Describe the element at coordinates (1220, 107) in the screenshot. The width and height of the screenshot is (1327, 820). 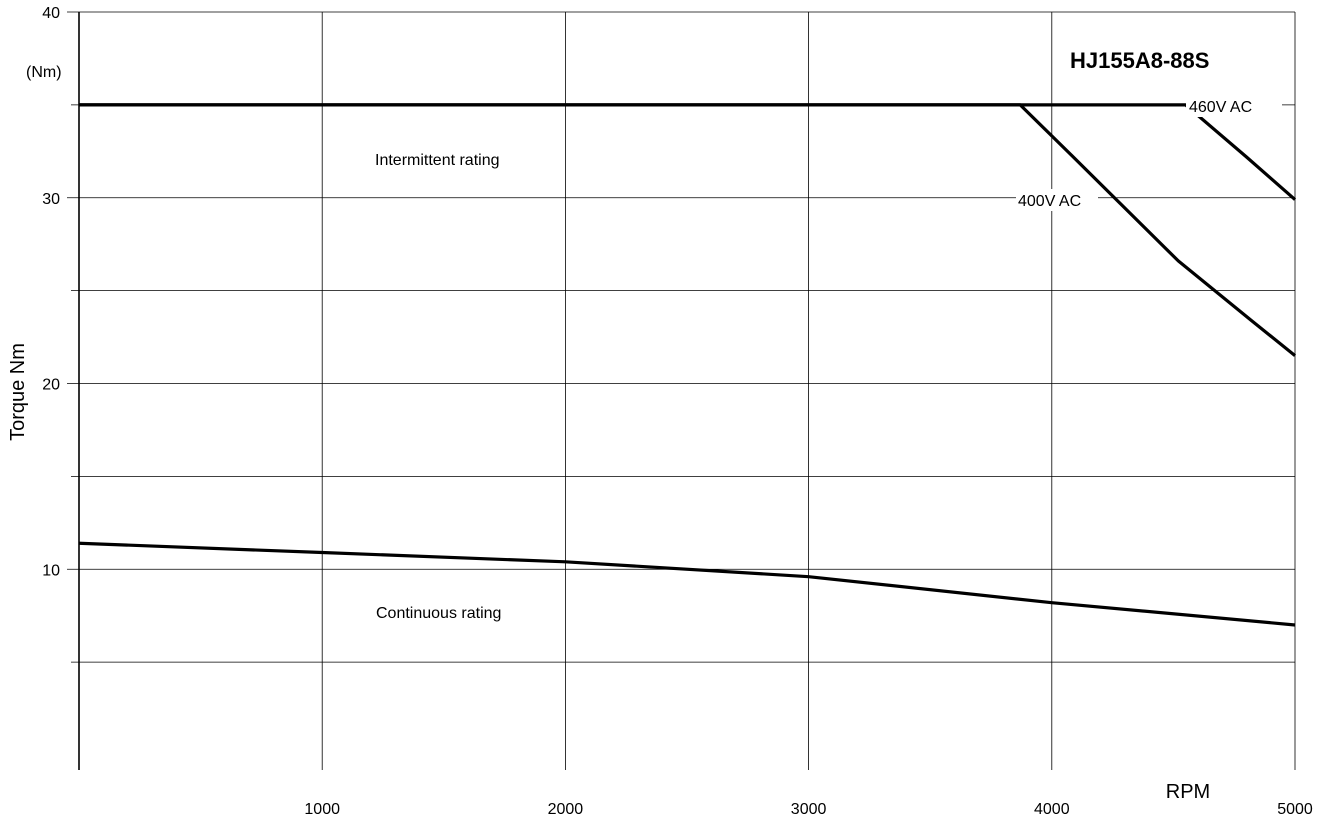
I see `label-460v: 460V AC` at that location.